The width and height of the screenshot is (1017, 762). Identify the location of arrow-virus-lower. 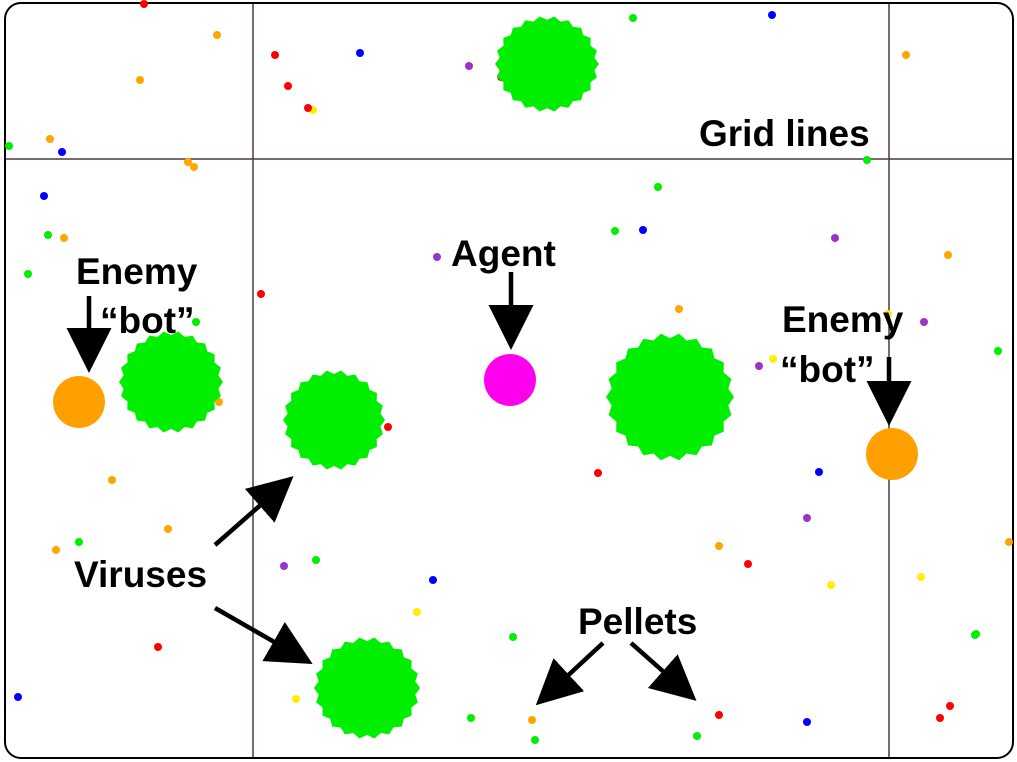
(263, 635).